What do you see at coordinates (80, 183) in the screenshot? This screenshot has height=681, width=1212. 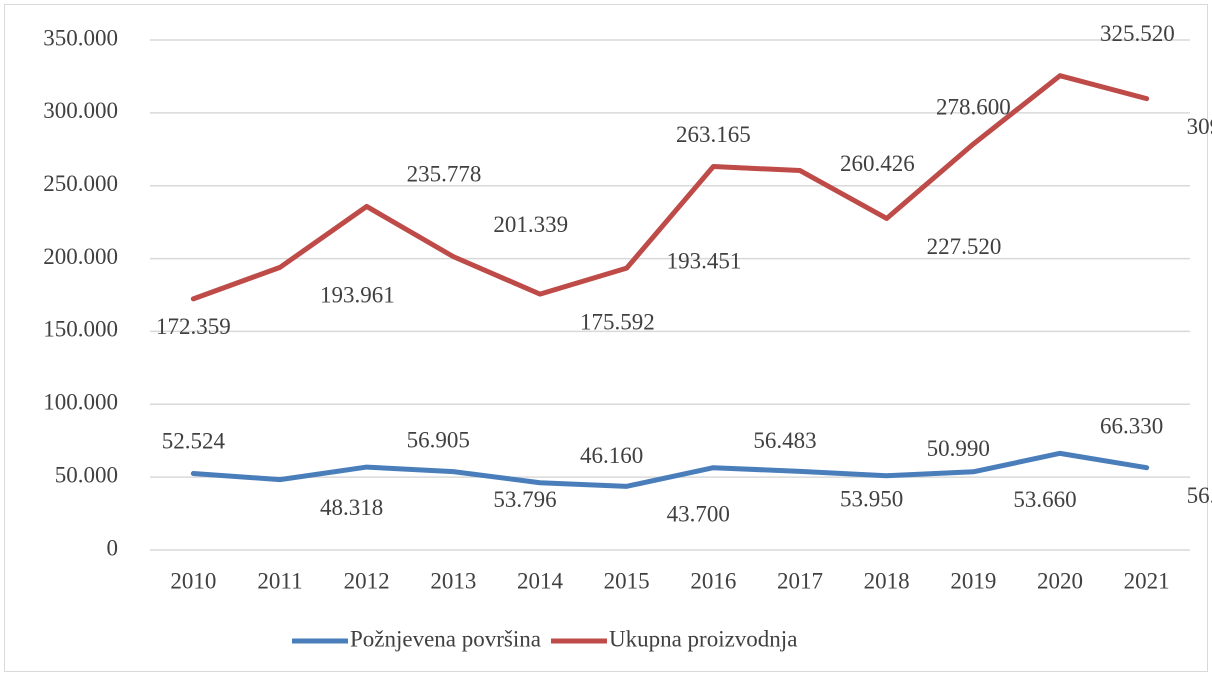 I see `y-tick-label: 250.000` at bounding box center [80, 183].